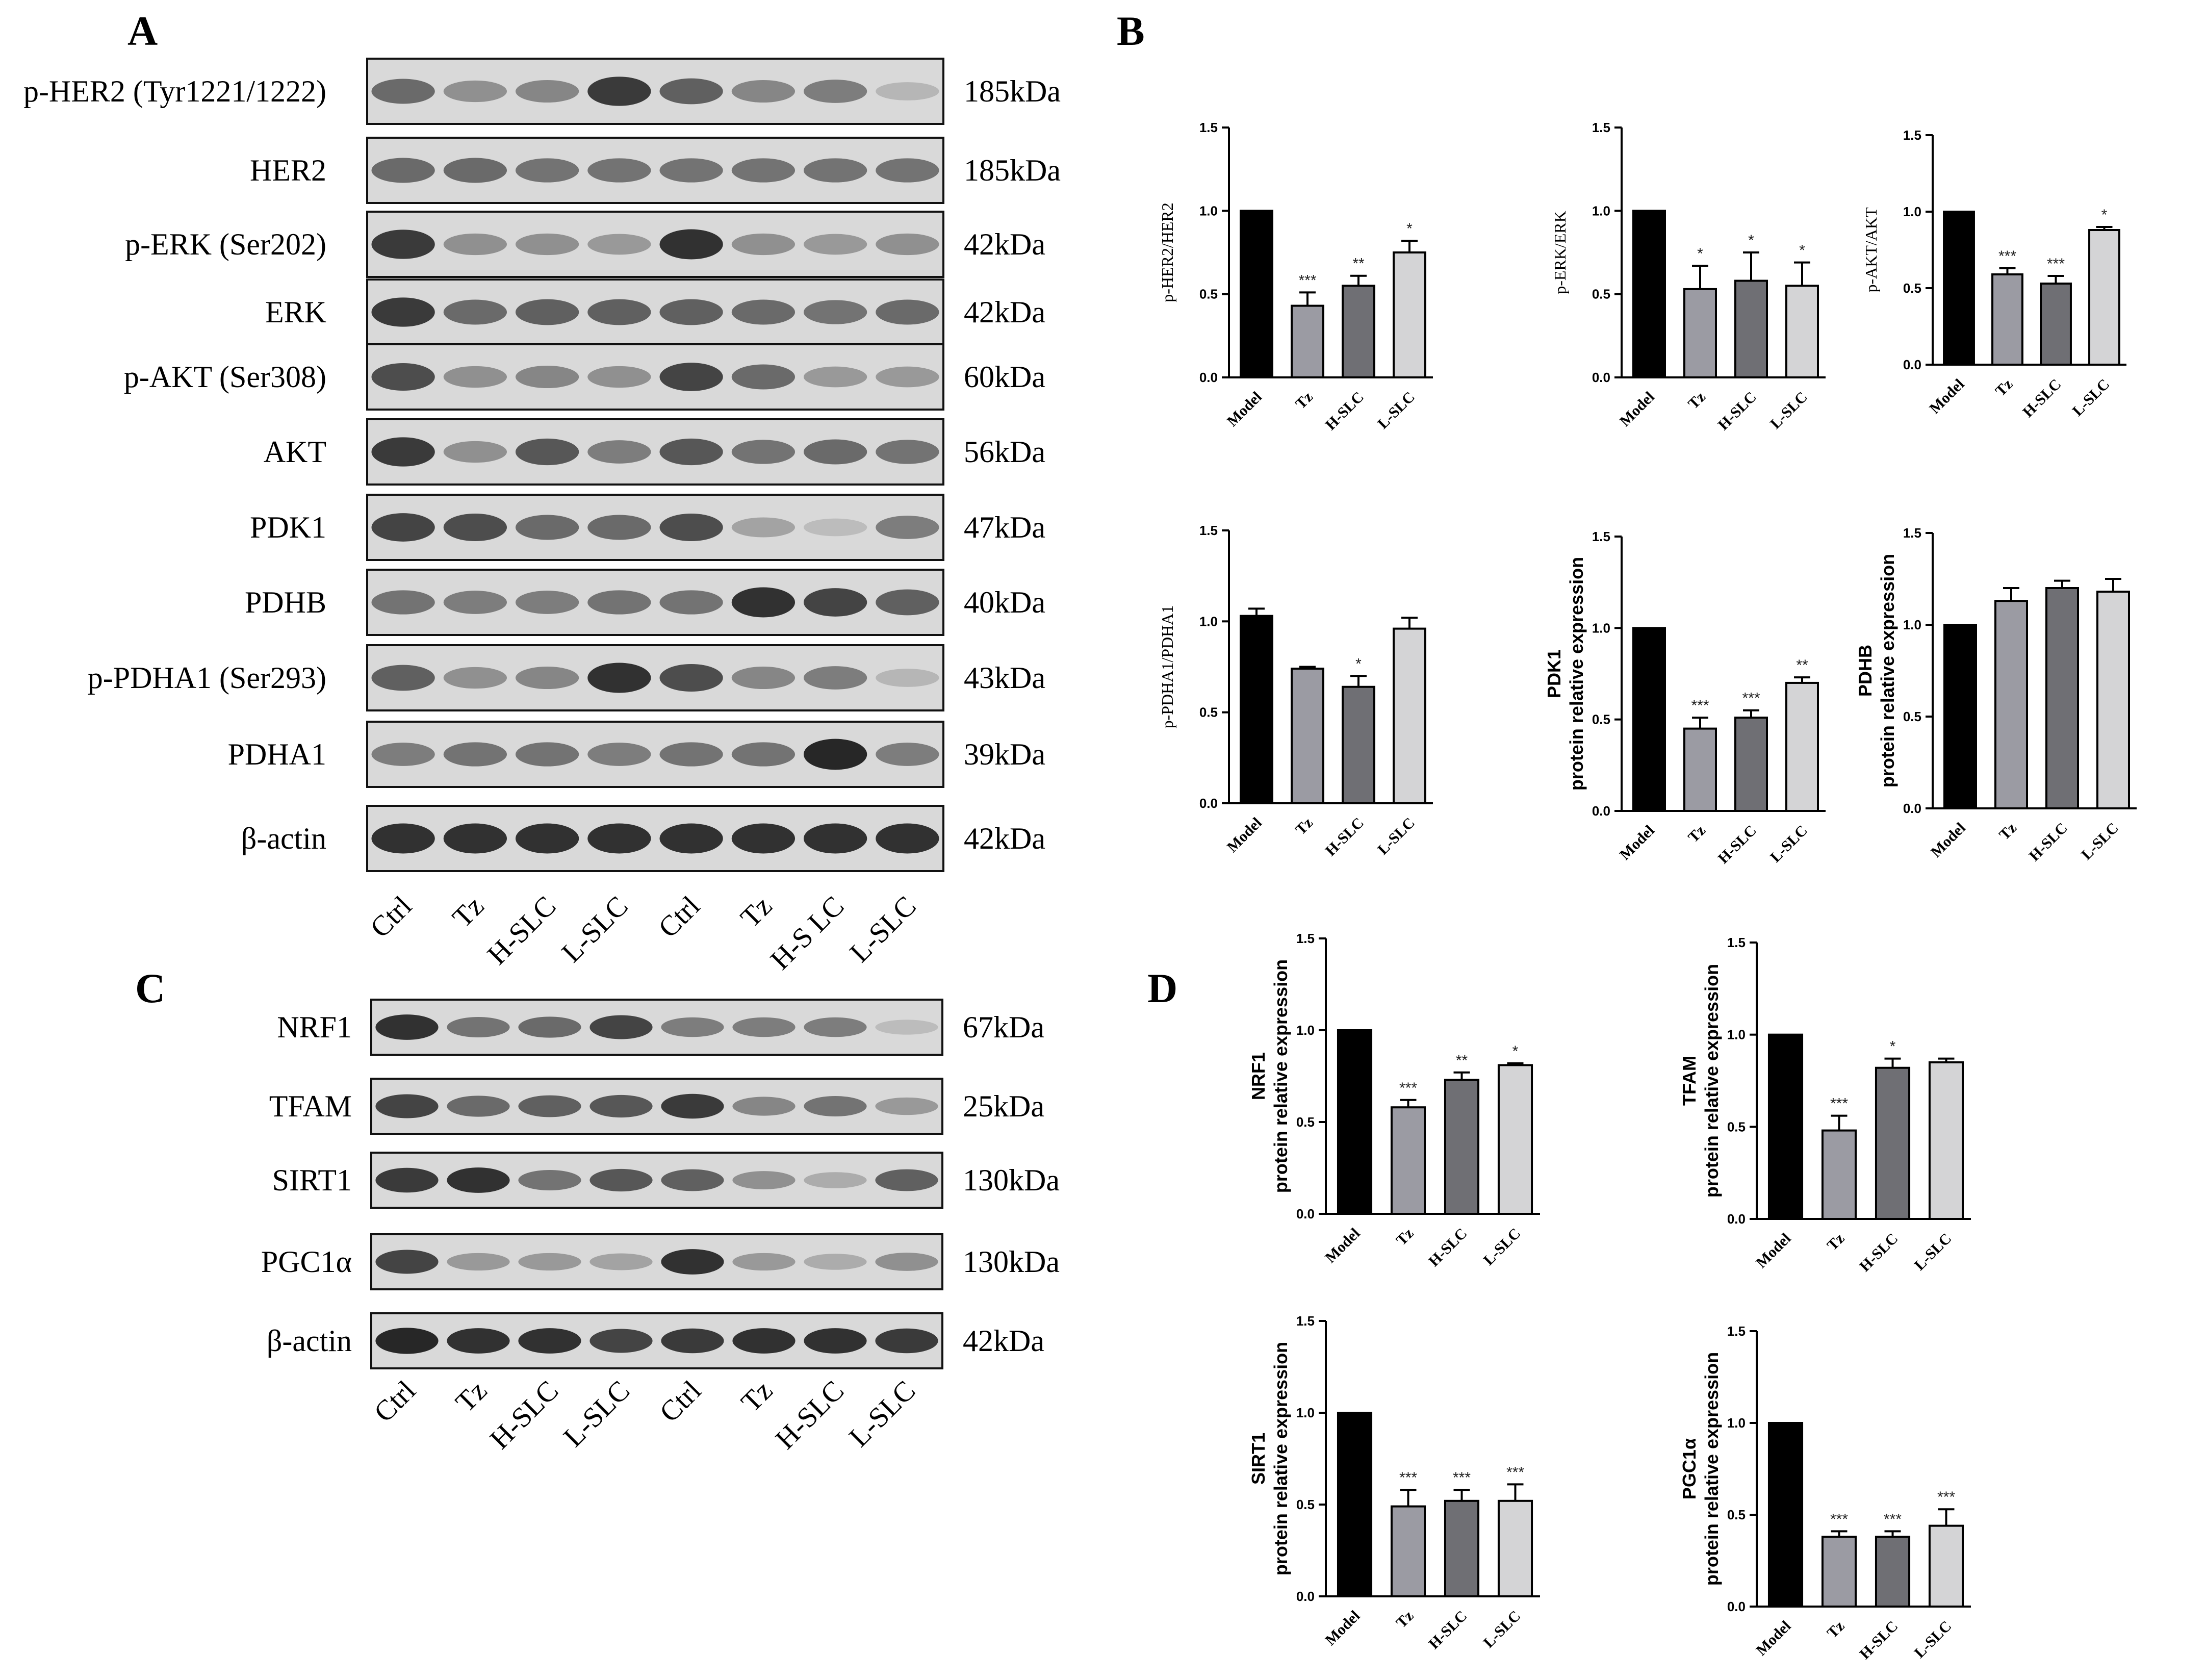 The height and width of the screenshot is (1680, 2206). Describe the element at coordinates (1560, 252) in the screenshot. I see `y-axis-label: p-ERK/ERK` at that location.